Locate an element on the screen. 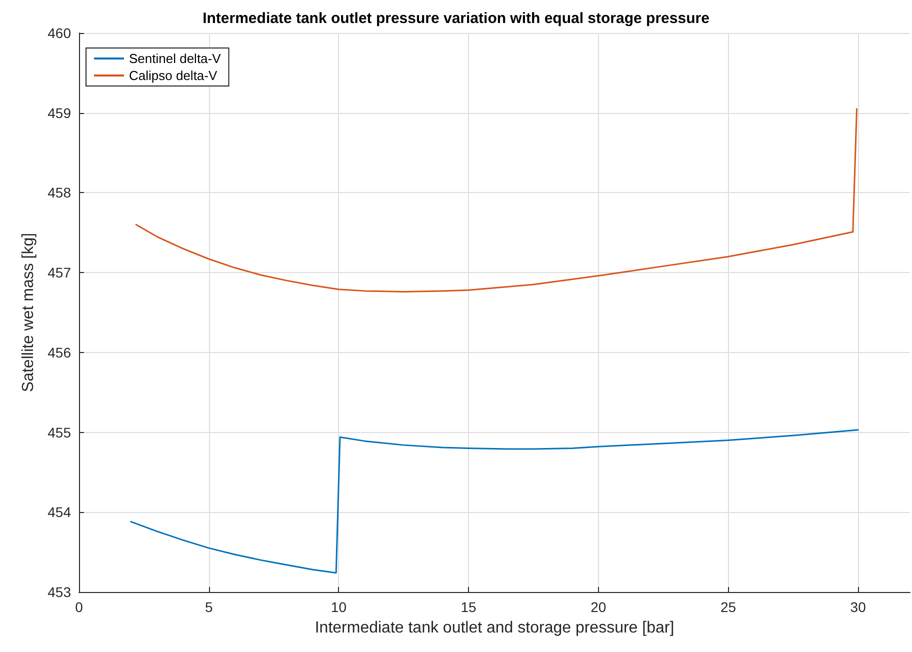 The image size is (912, 652). x-tick-label: 15 is located at coordinates (468, 607).